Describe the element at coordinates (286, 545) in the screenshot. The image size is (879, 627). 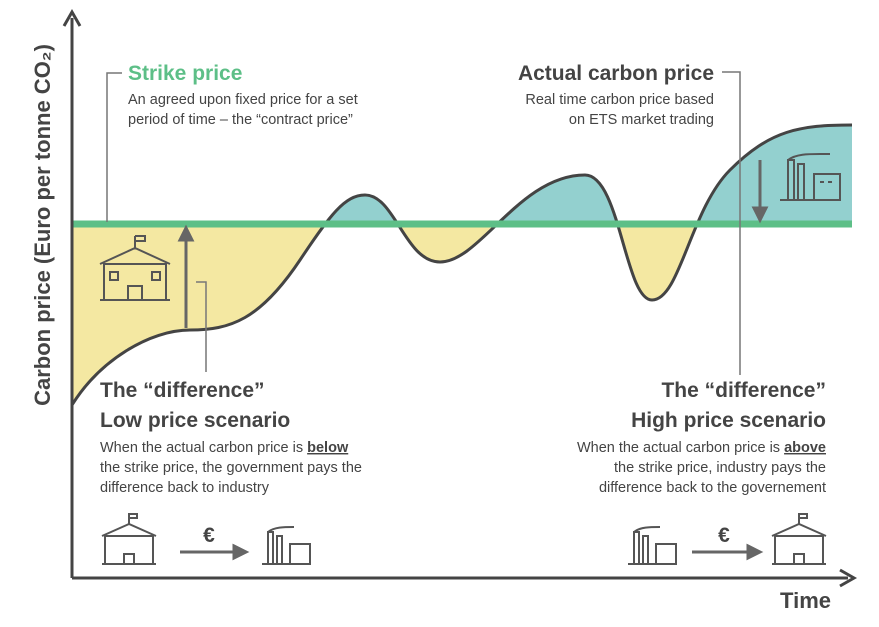
I see `factory-icon-small` at that location.